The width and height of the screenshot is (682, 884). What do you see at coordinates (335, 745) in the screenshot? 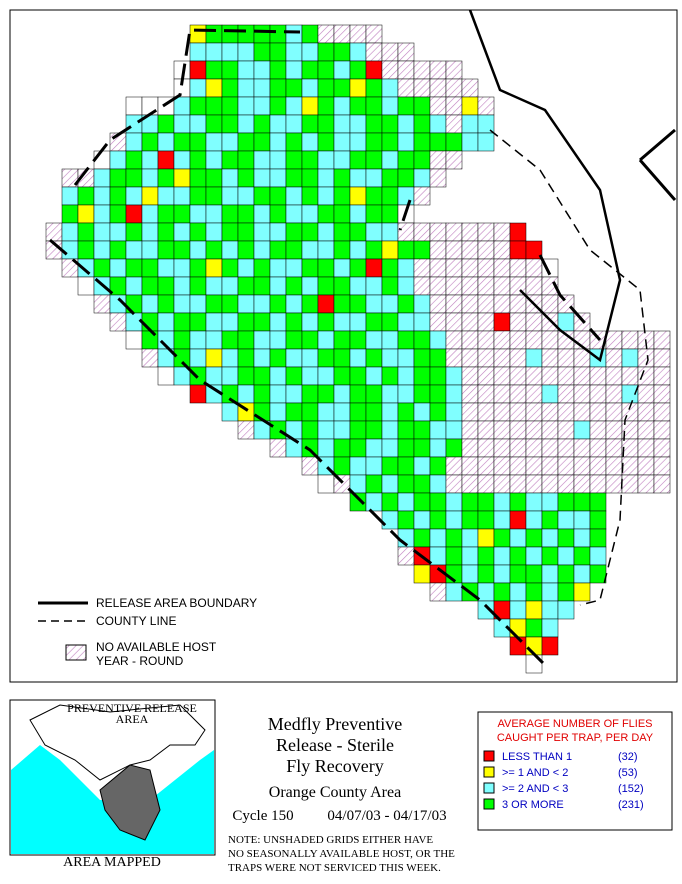
I see `title: Release - Sterile` at bounding box center [335, 745].